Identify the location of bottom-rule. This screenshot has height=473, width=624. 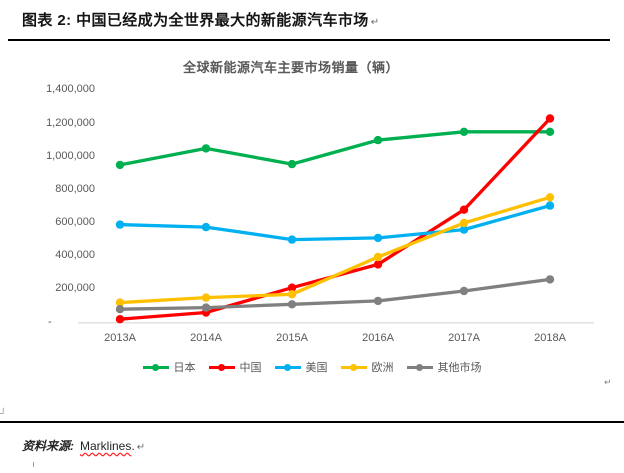
(312, 422).